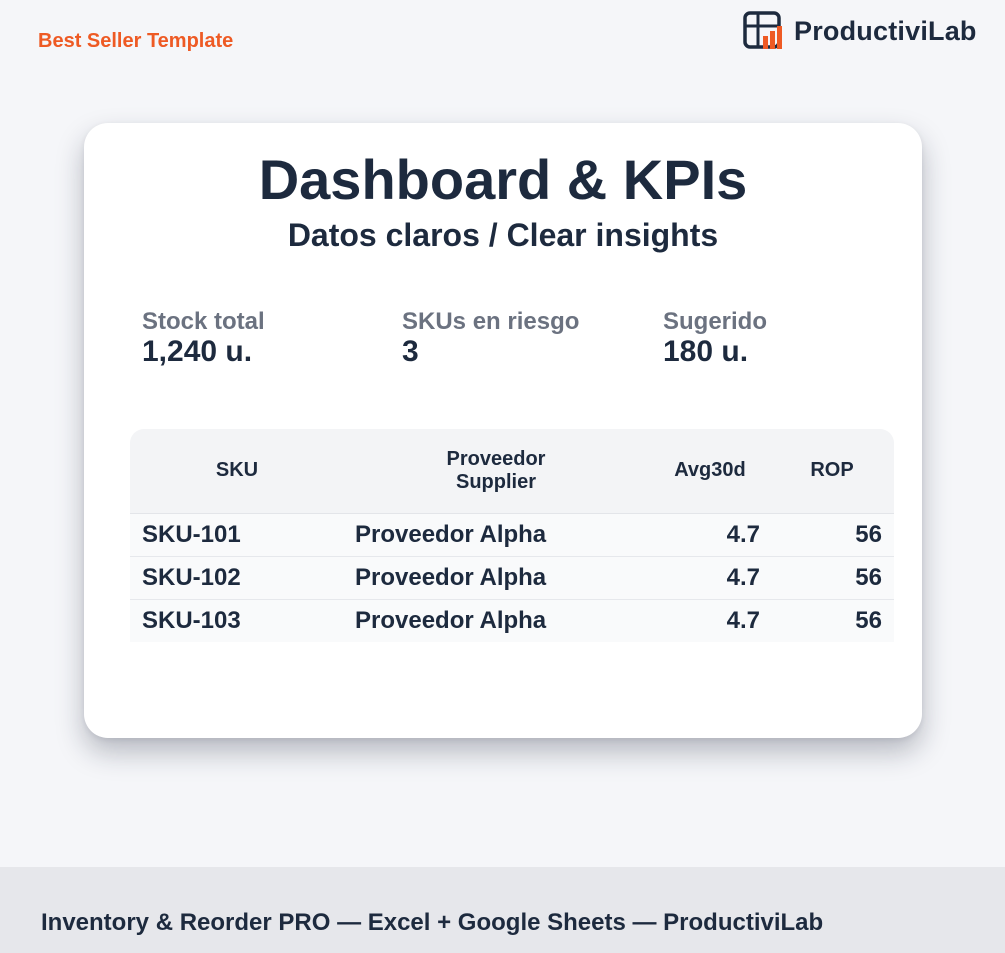 This screenshot has height=953, width=1005. I want to click on kpi-value: 1,240 u., so click(197, 351).